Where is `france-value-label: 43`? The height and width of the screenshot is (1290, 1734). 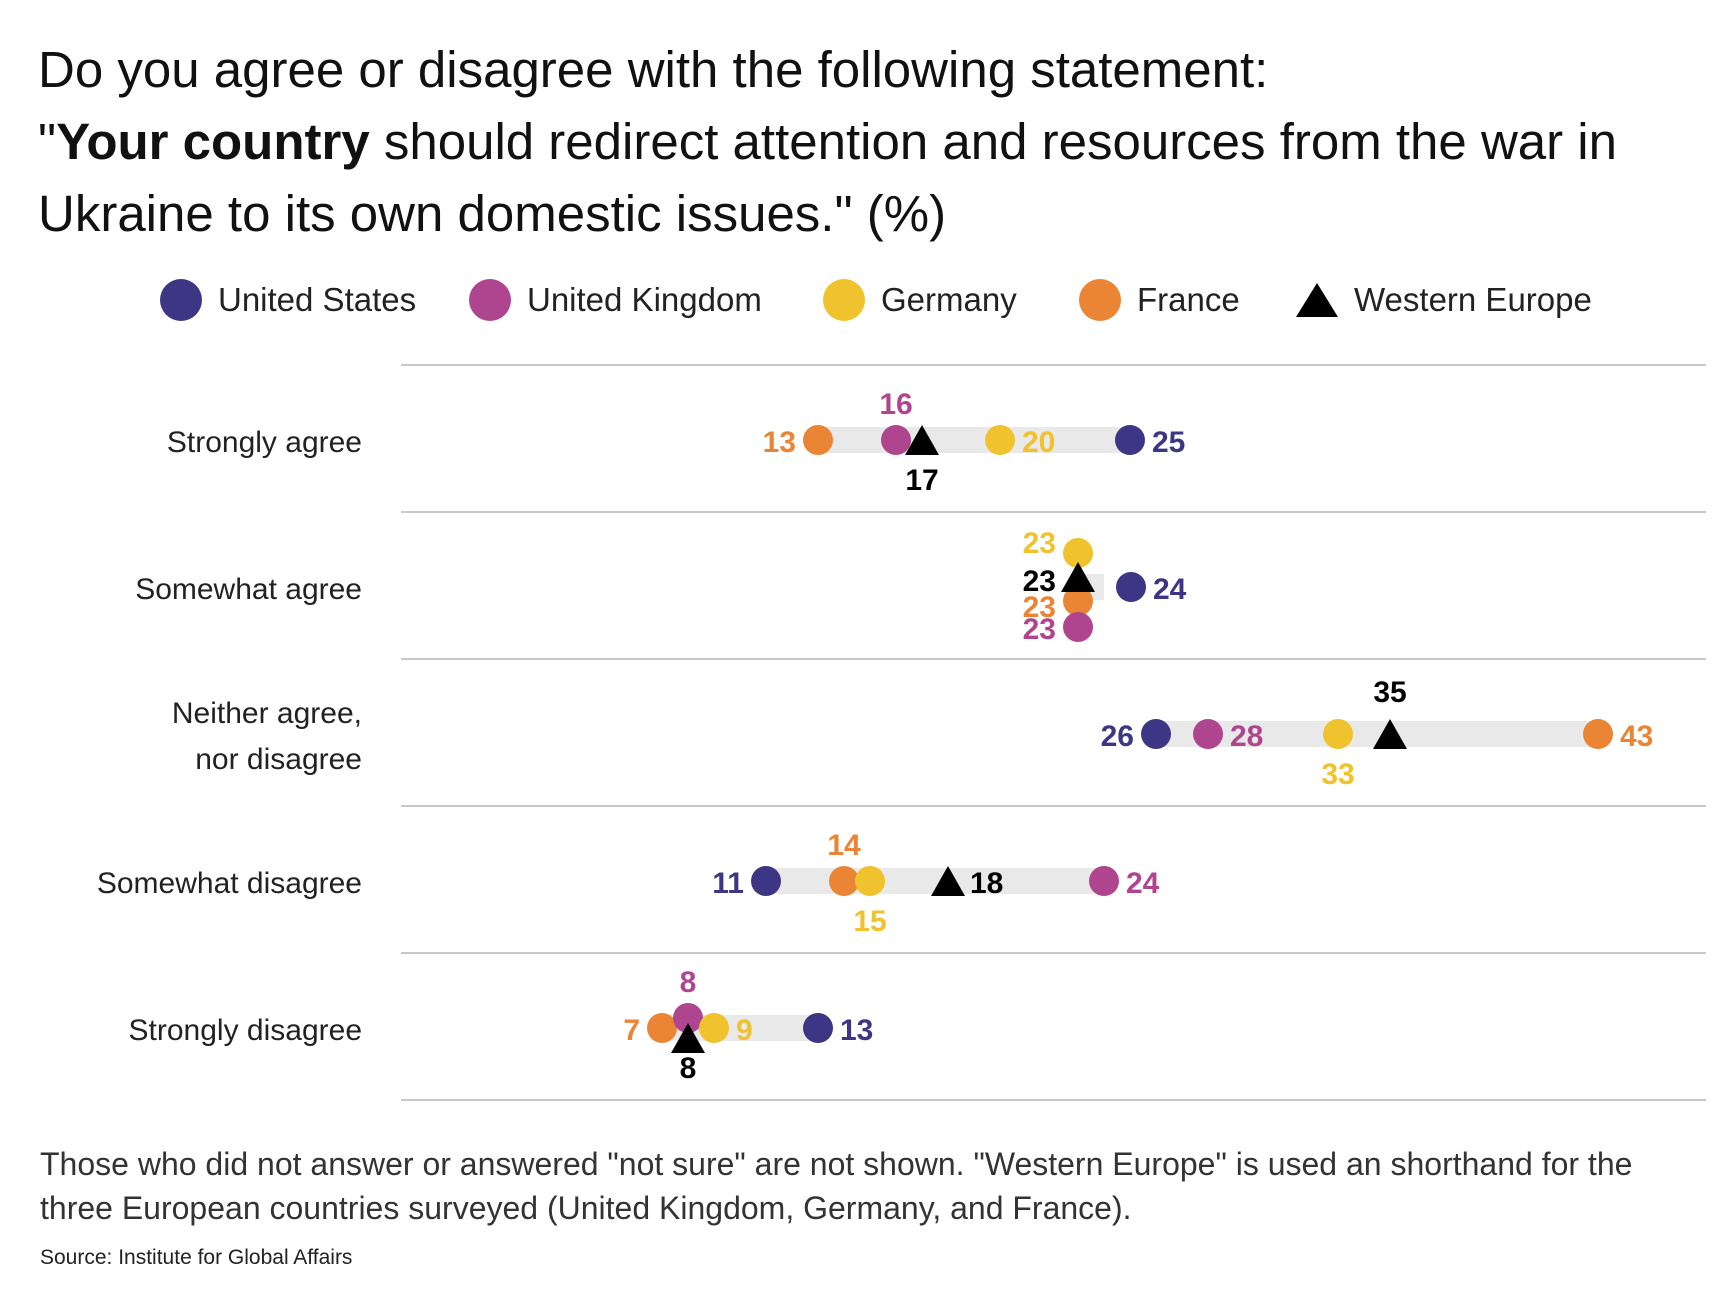 france-value-label: 43 is located at coordinates (1636, 736).